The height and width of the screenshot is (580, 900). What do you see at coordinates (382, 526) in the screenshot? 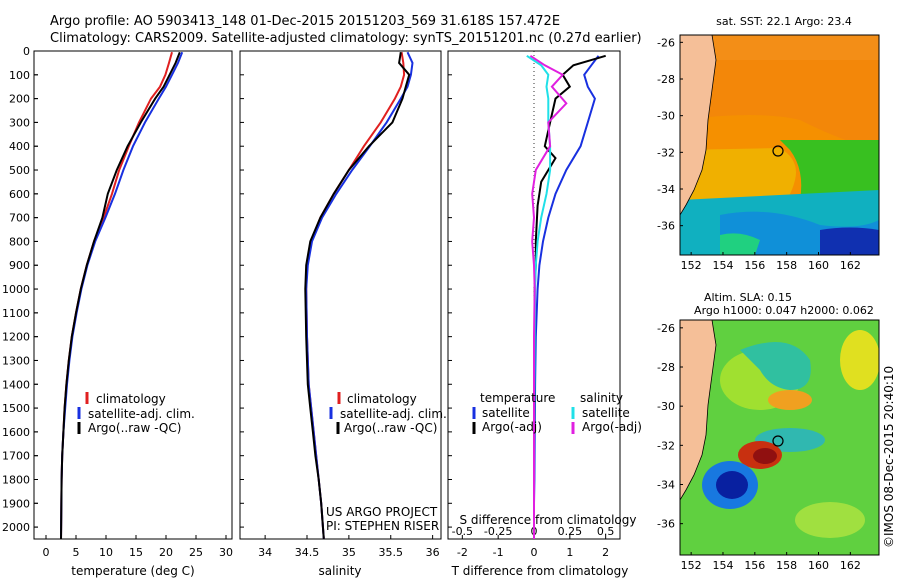
I see `credit-pi: PI: STEPHEN RISER` at bounding box center [382, 526].